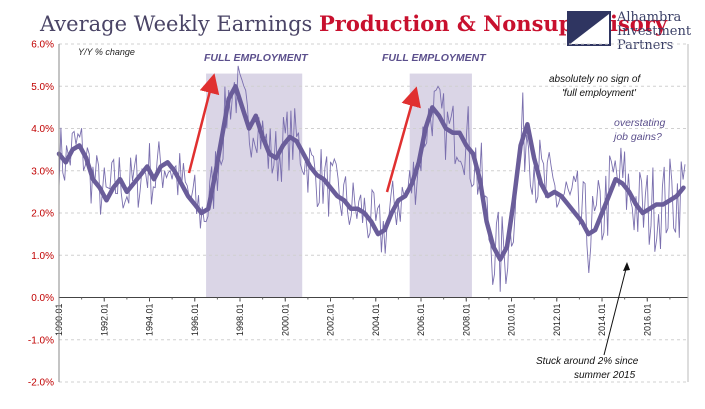 This screenshot has width=705, height=409. Describe the element at coordinates (42, 298) in the screenshot. I see `y-tick-label: 0.0%` at that location.